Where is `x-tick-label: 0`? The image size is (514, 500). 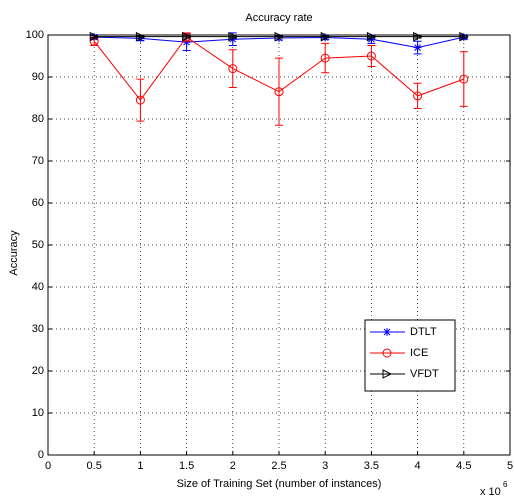 x-tick-label: 0 is located at coordinates (48, 466).